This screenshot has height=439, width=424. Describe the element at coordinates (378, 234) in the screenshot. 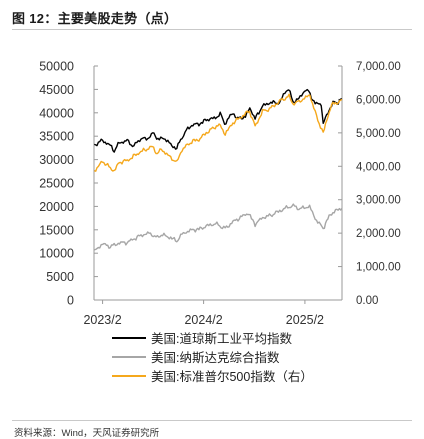

I see `right-tick-label: 2,000.00` at that location.